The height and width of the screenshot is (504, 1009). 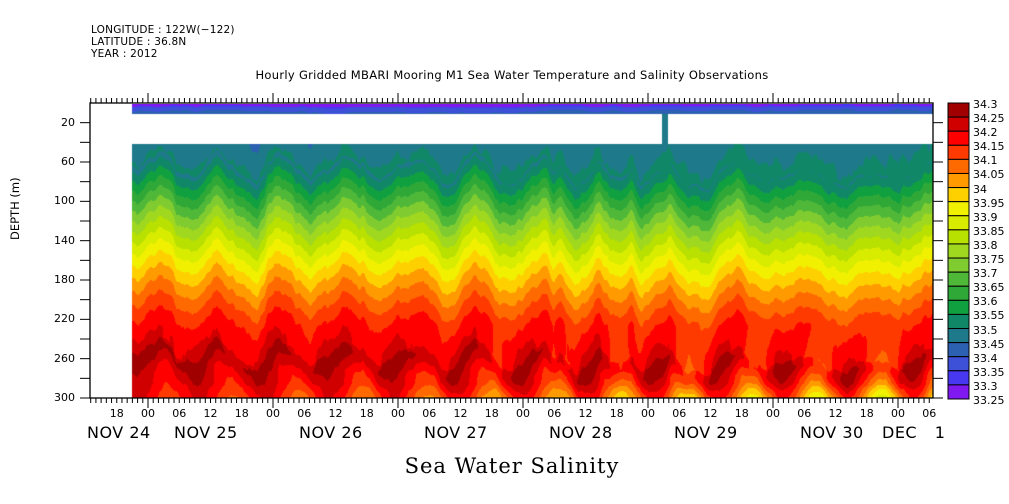 I want to click on y-axis-label: DEPTH (m), so click(x=15, y=208).